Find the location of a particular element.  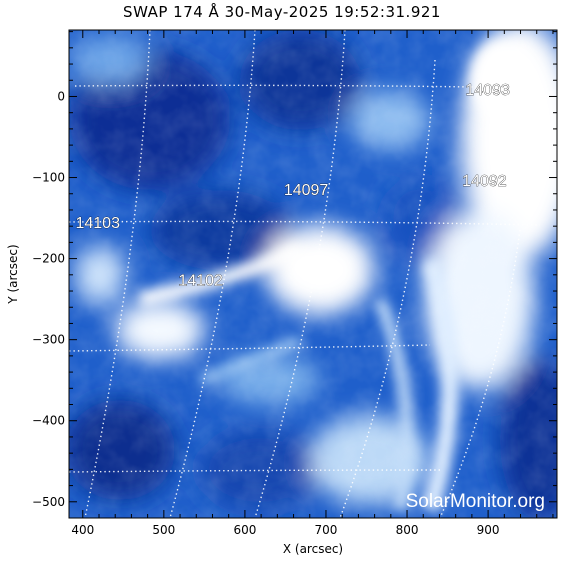

y-tick-label: −500 is located at coordinates (48, 502).